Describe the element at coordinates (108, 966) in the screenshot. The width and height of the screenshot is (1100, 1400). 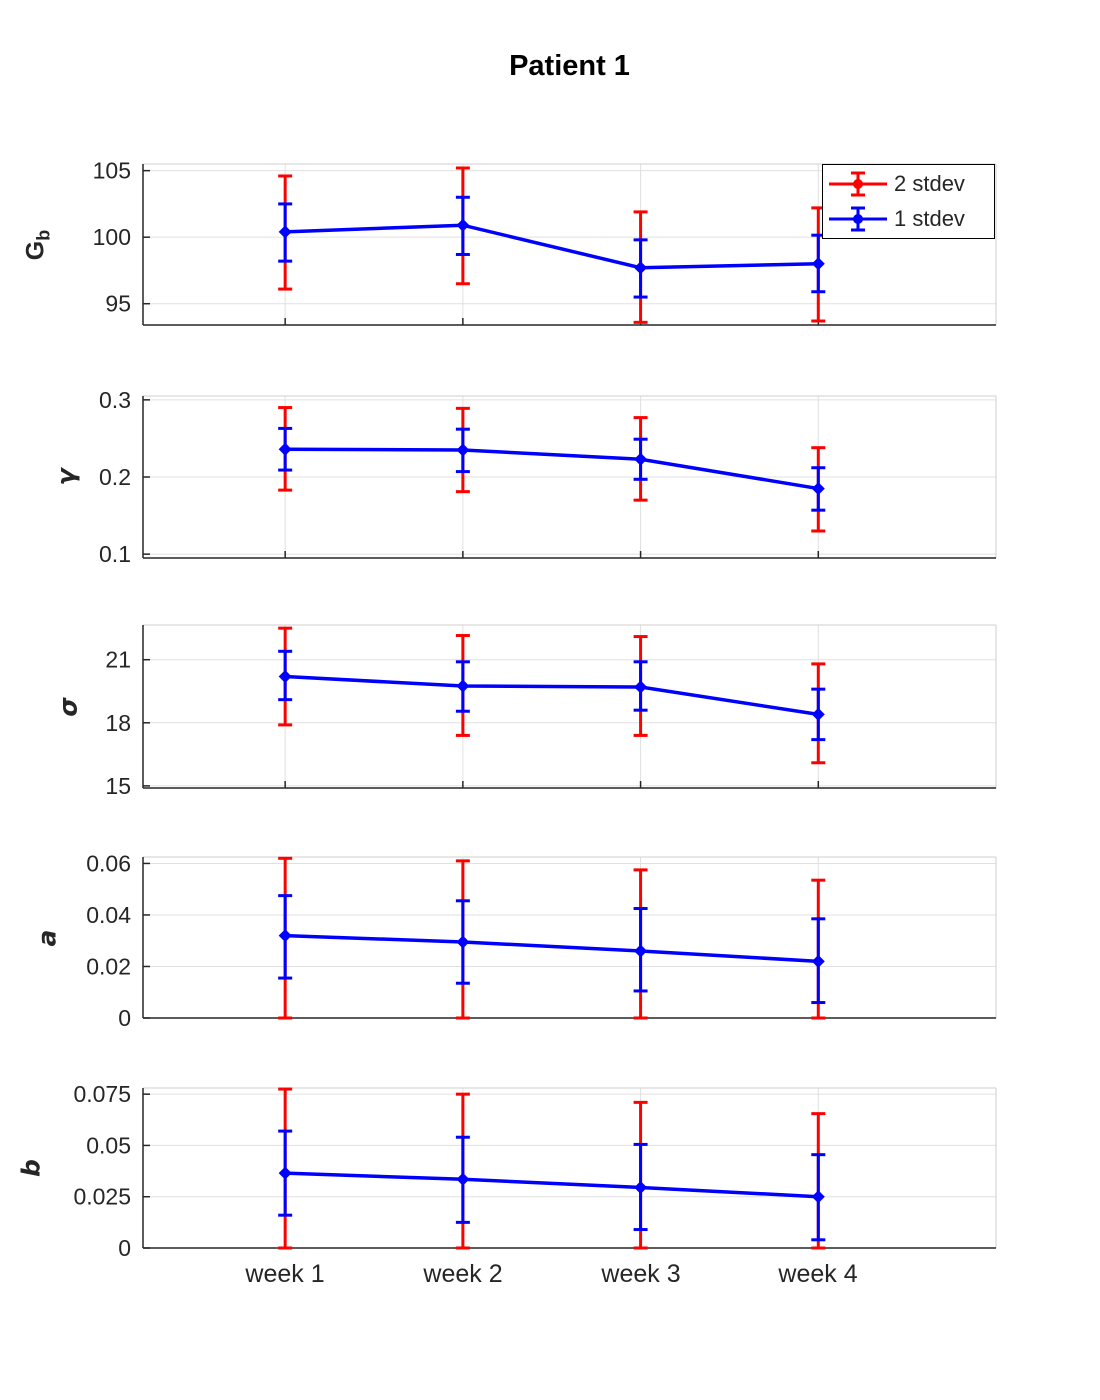
I see `y-tick-label: 0.02` at that location.